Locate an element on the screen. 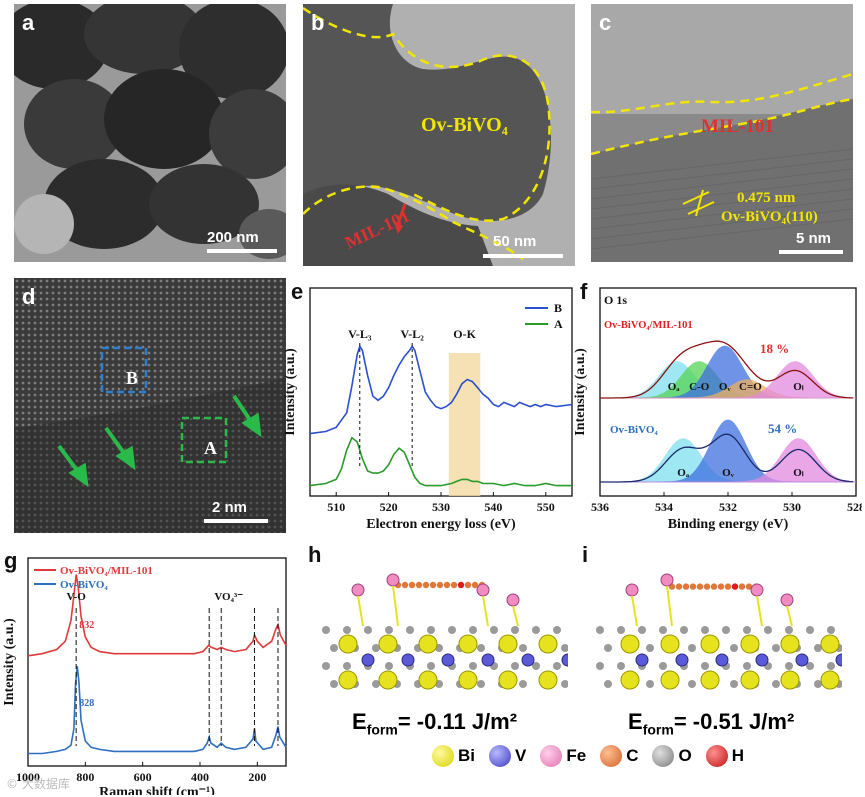 Image resolution: width=865 pixels, height=797 pixels. label-ov-bivo4: Ov-BiVO₄ is located at coordinates (464, 125).